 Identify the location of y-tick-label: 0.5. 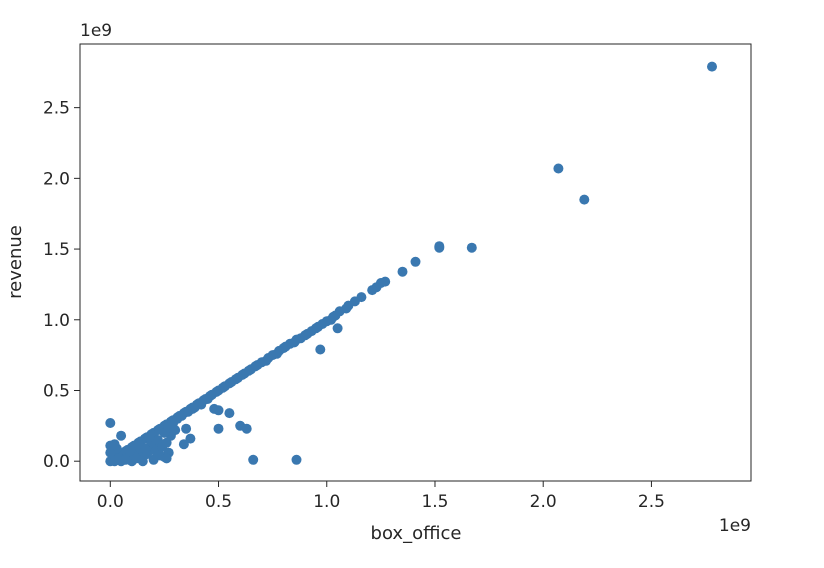
(56, 391).